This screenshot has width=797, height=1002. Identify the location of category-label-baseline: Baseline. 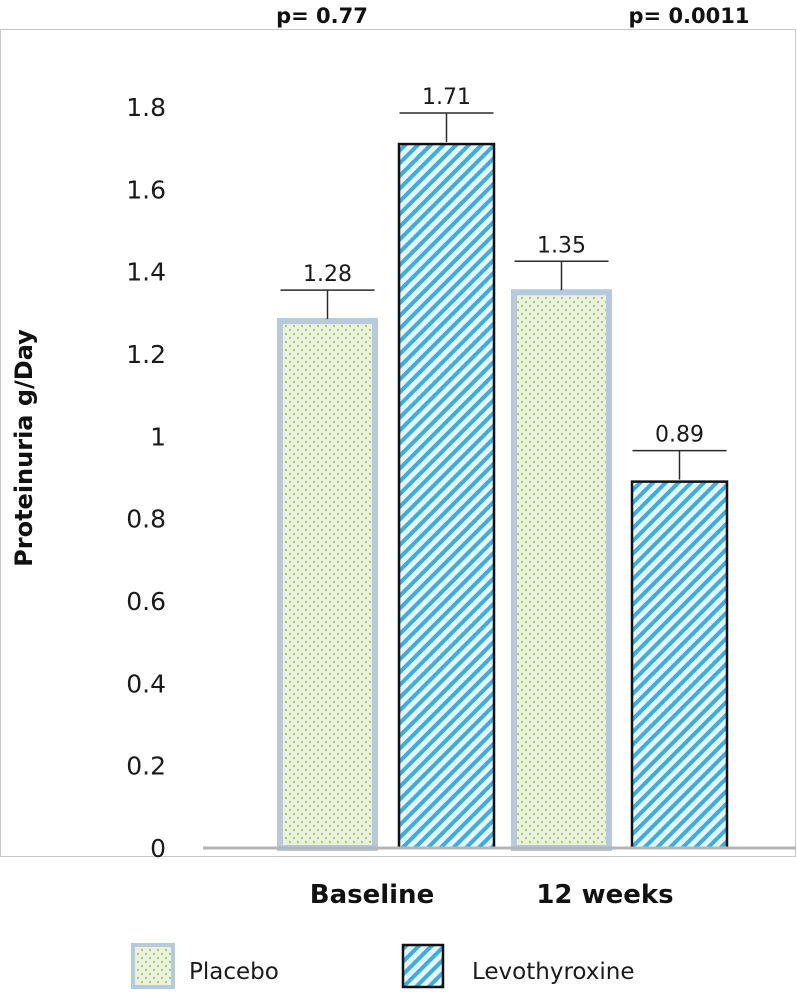
(372, 895).